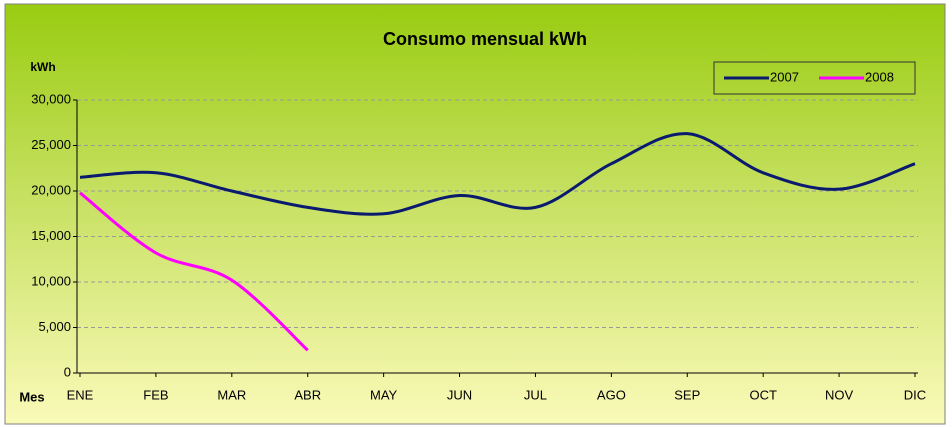  I want to click on x-tick-label: ABR, so click(307, 394).